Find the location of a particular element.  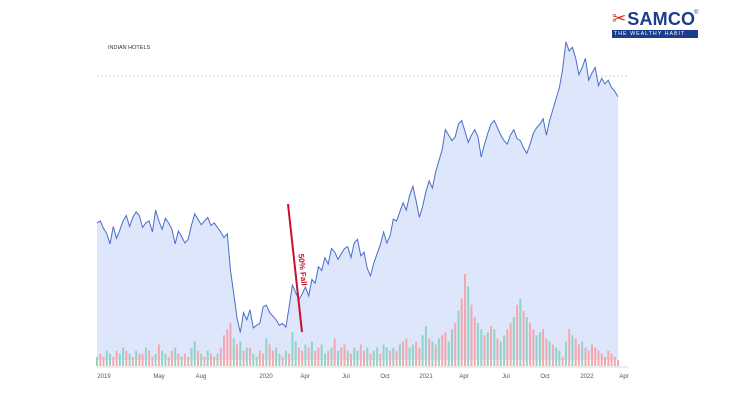

x-tick-label: Aug is located at coordinates (201, 377).